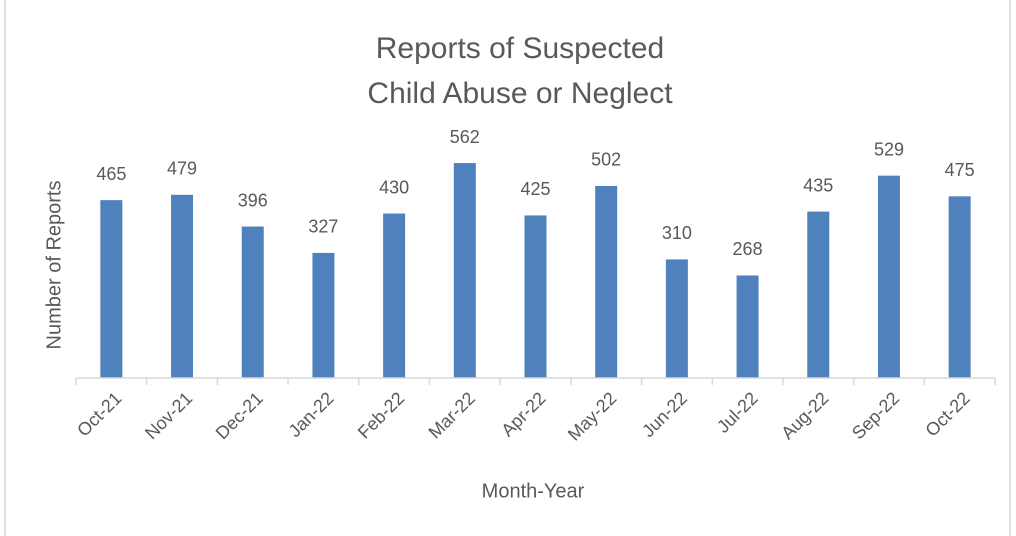 The height and width of the screenshot is (536, 1016). I want to click on value-label: 310, so click(677, 233).